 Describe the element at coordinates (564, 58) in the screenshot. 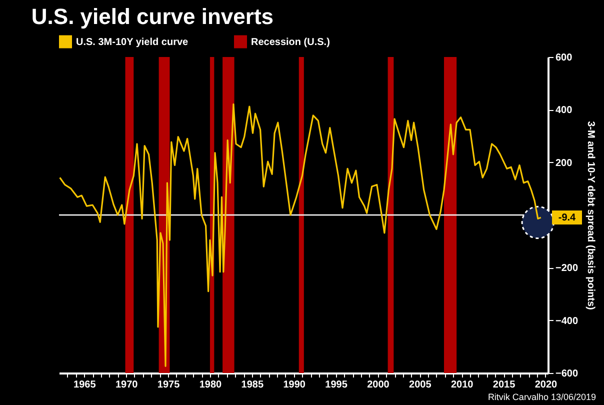

I see `y-tick-label: 600` at that location.